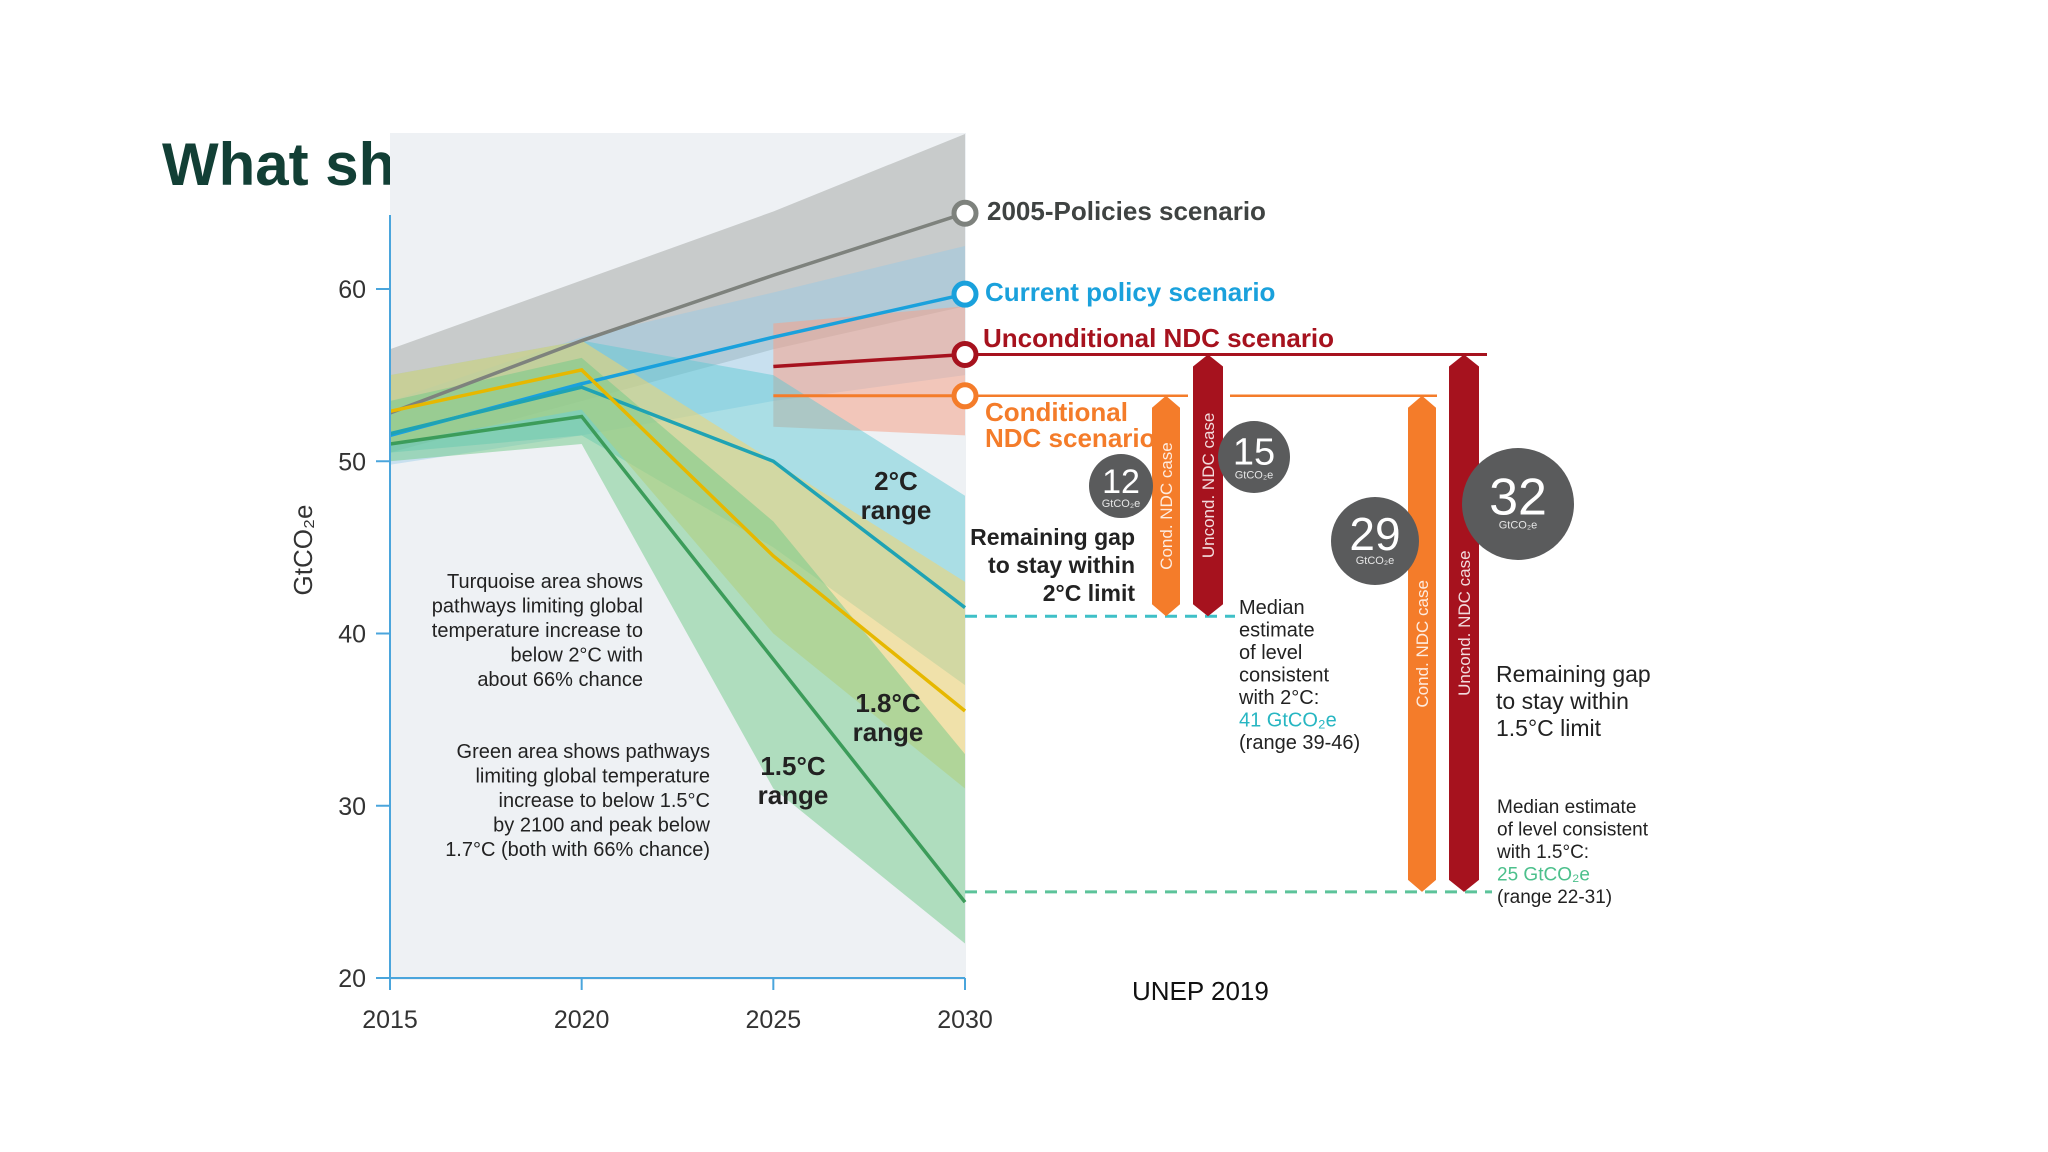 The height and width of the screenshot is (1152, 2048). I want to click on y-tick-label: 30, so click(352, 807).